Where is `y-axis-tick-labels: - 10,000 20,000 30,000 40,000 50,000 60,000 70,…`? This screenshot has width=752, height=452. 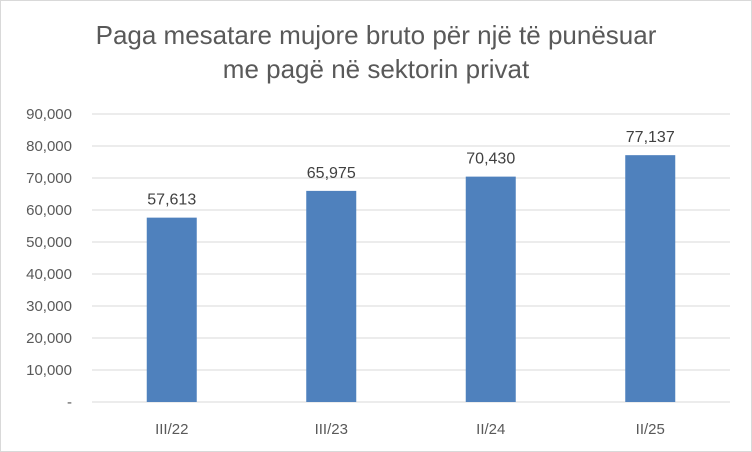 y-axis-tick-labels: - 10,000 20,000 30,000 40,000 50,000 60,000 70,… is located at coordinates (49, 258).